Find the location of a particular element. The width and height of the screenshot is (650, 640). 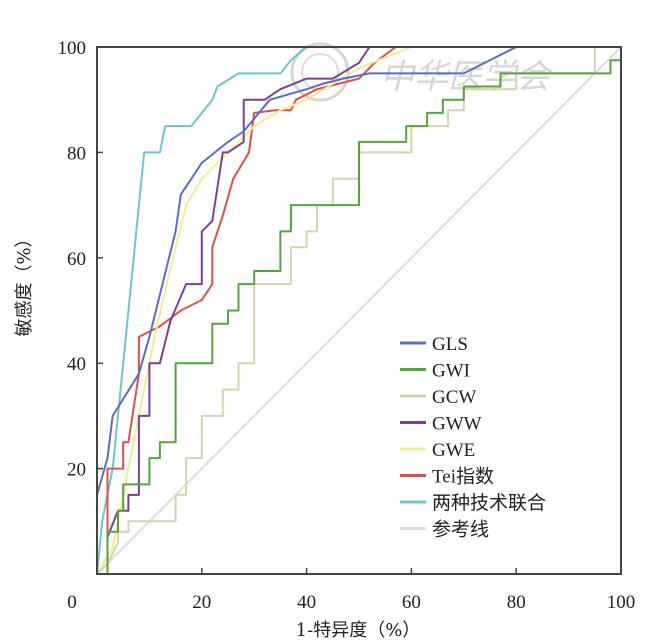

y-tick-label: 100 is located at coordinates (72, 48).